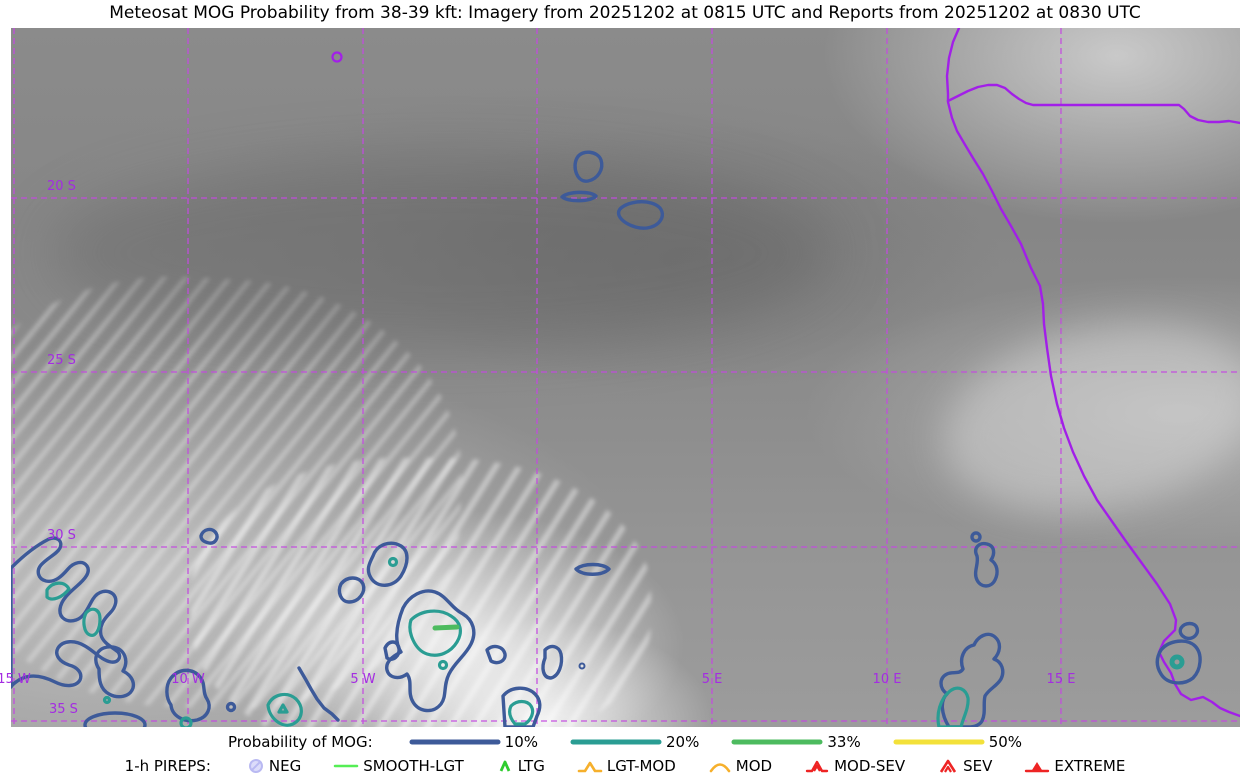  Describe the element at coordinates (870, 765) in the screenshot. I see `pirep-item-label: MOD-SEV` at that location.